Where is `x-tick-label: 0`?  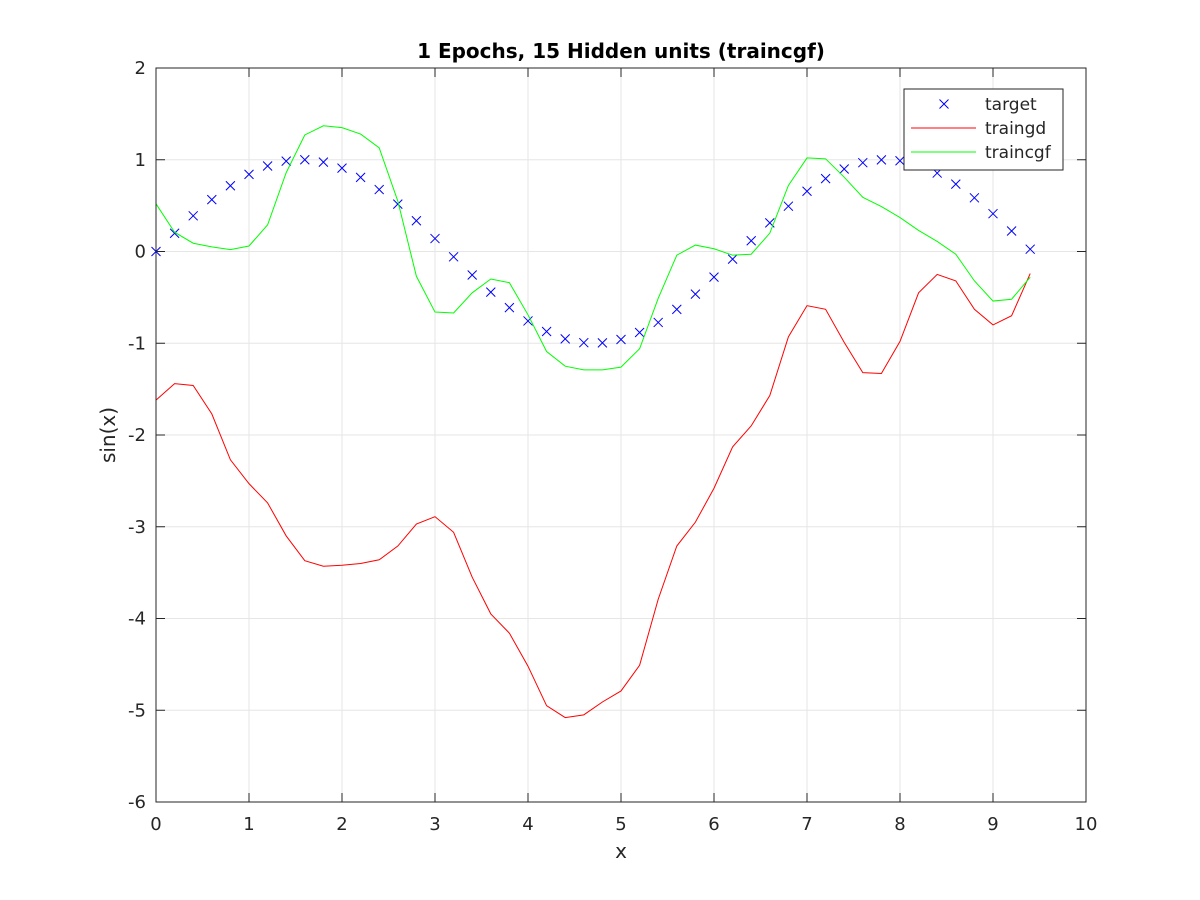 x-tick-label: 0 is located at coordinates (155, 824).